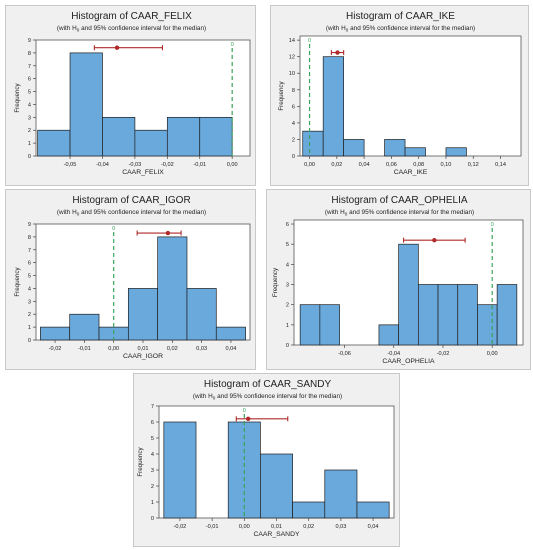 The height and width of the screenshot is (550, 533). Describe the element at coordinates (500, 165) in the screenshot. I see `x-tick-label: 0,14` at that location.